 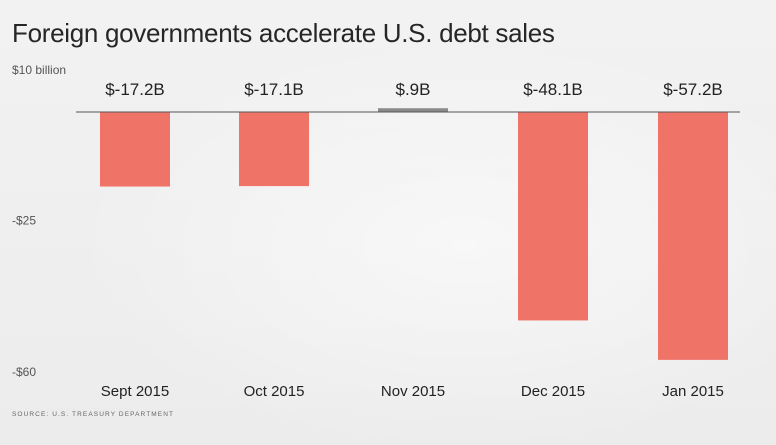 I want to click on bar-value-label: $-17.1B, so click(x=274, y=89).